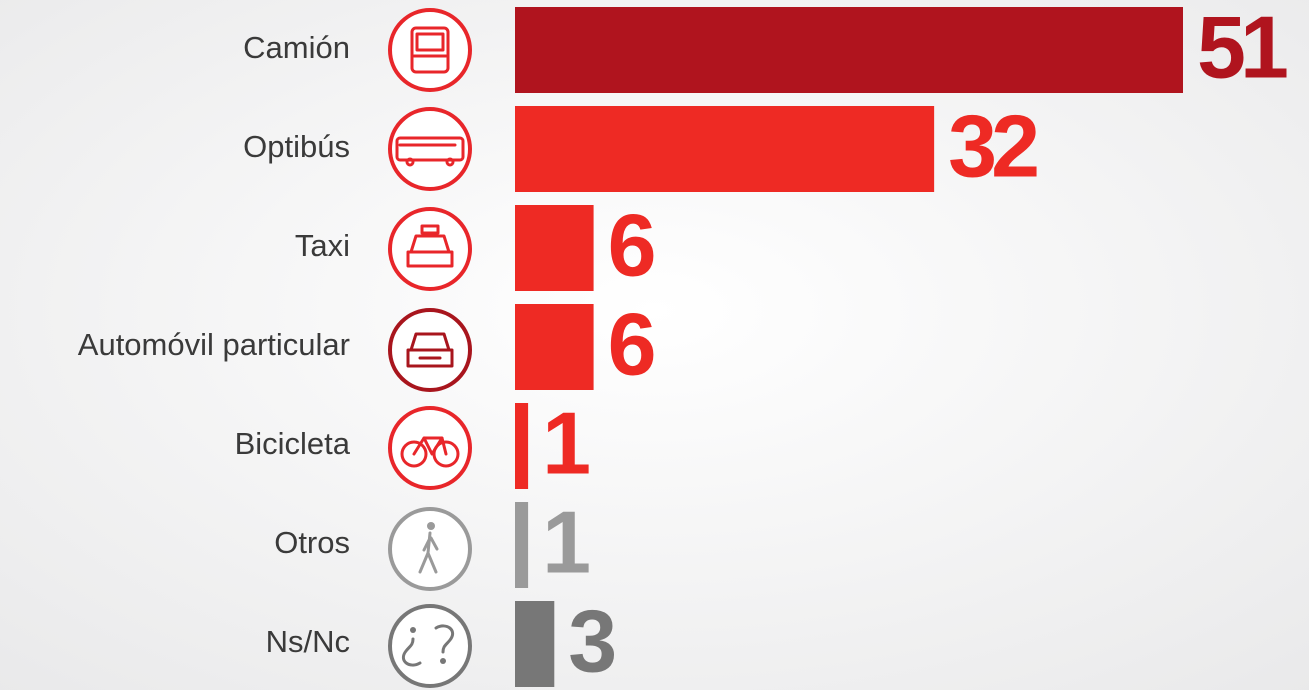 This screenshot has height=690, width=1309. I want to click on walker-icon, so click(430, 549).